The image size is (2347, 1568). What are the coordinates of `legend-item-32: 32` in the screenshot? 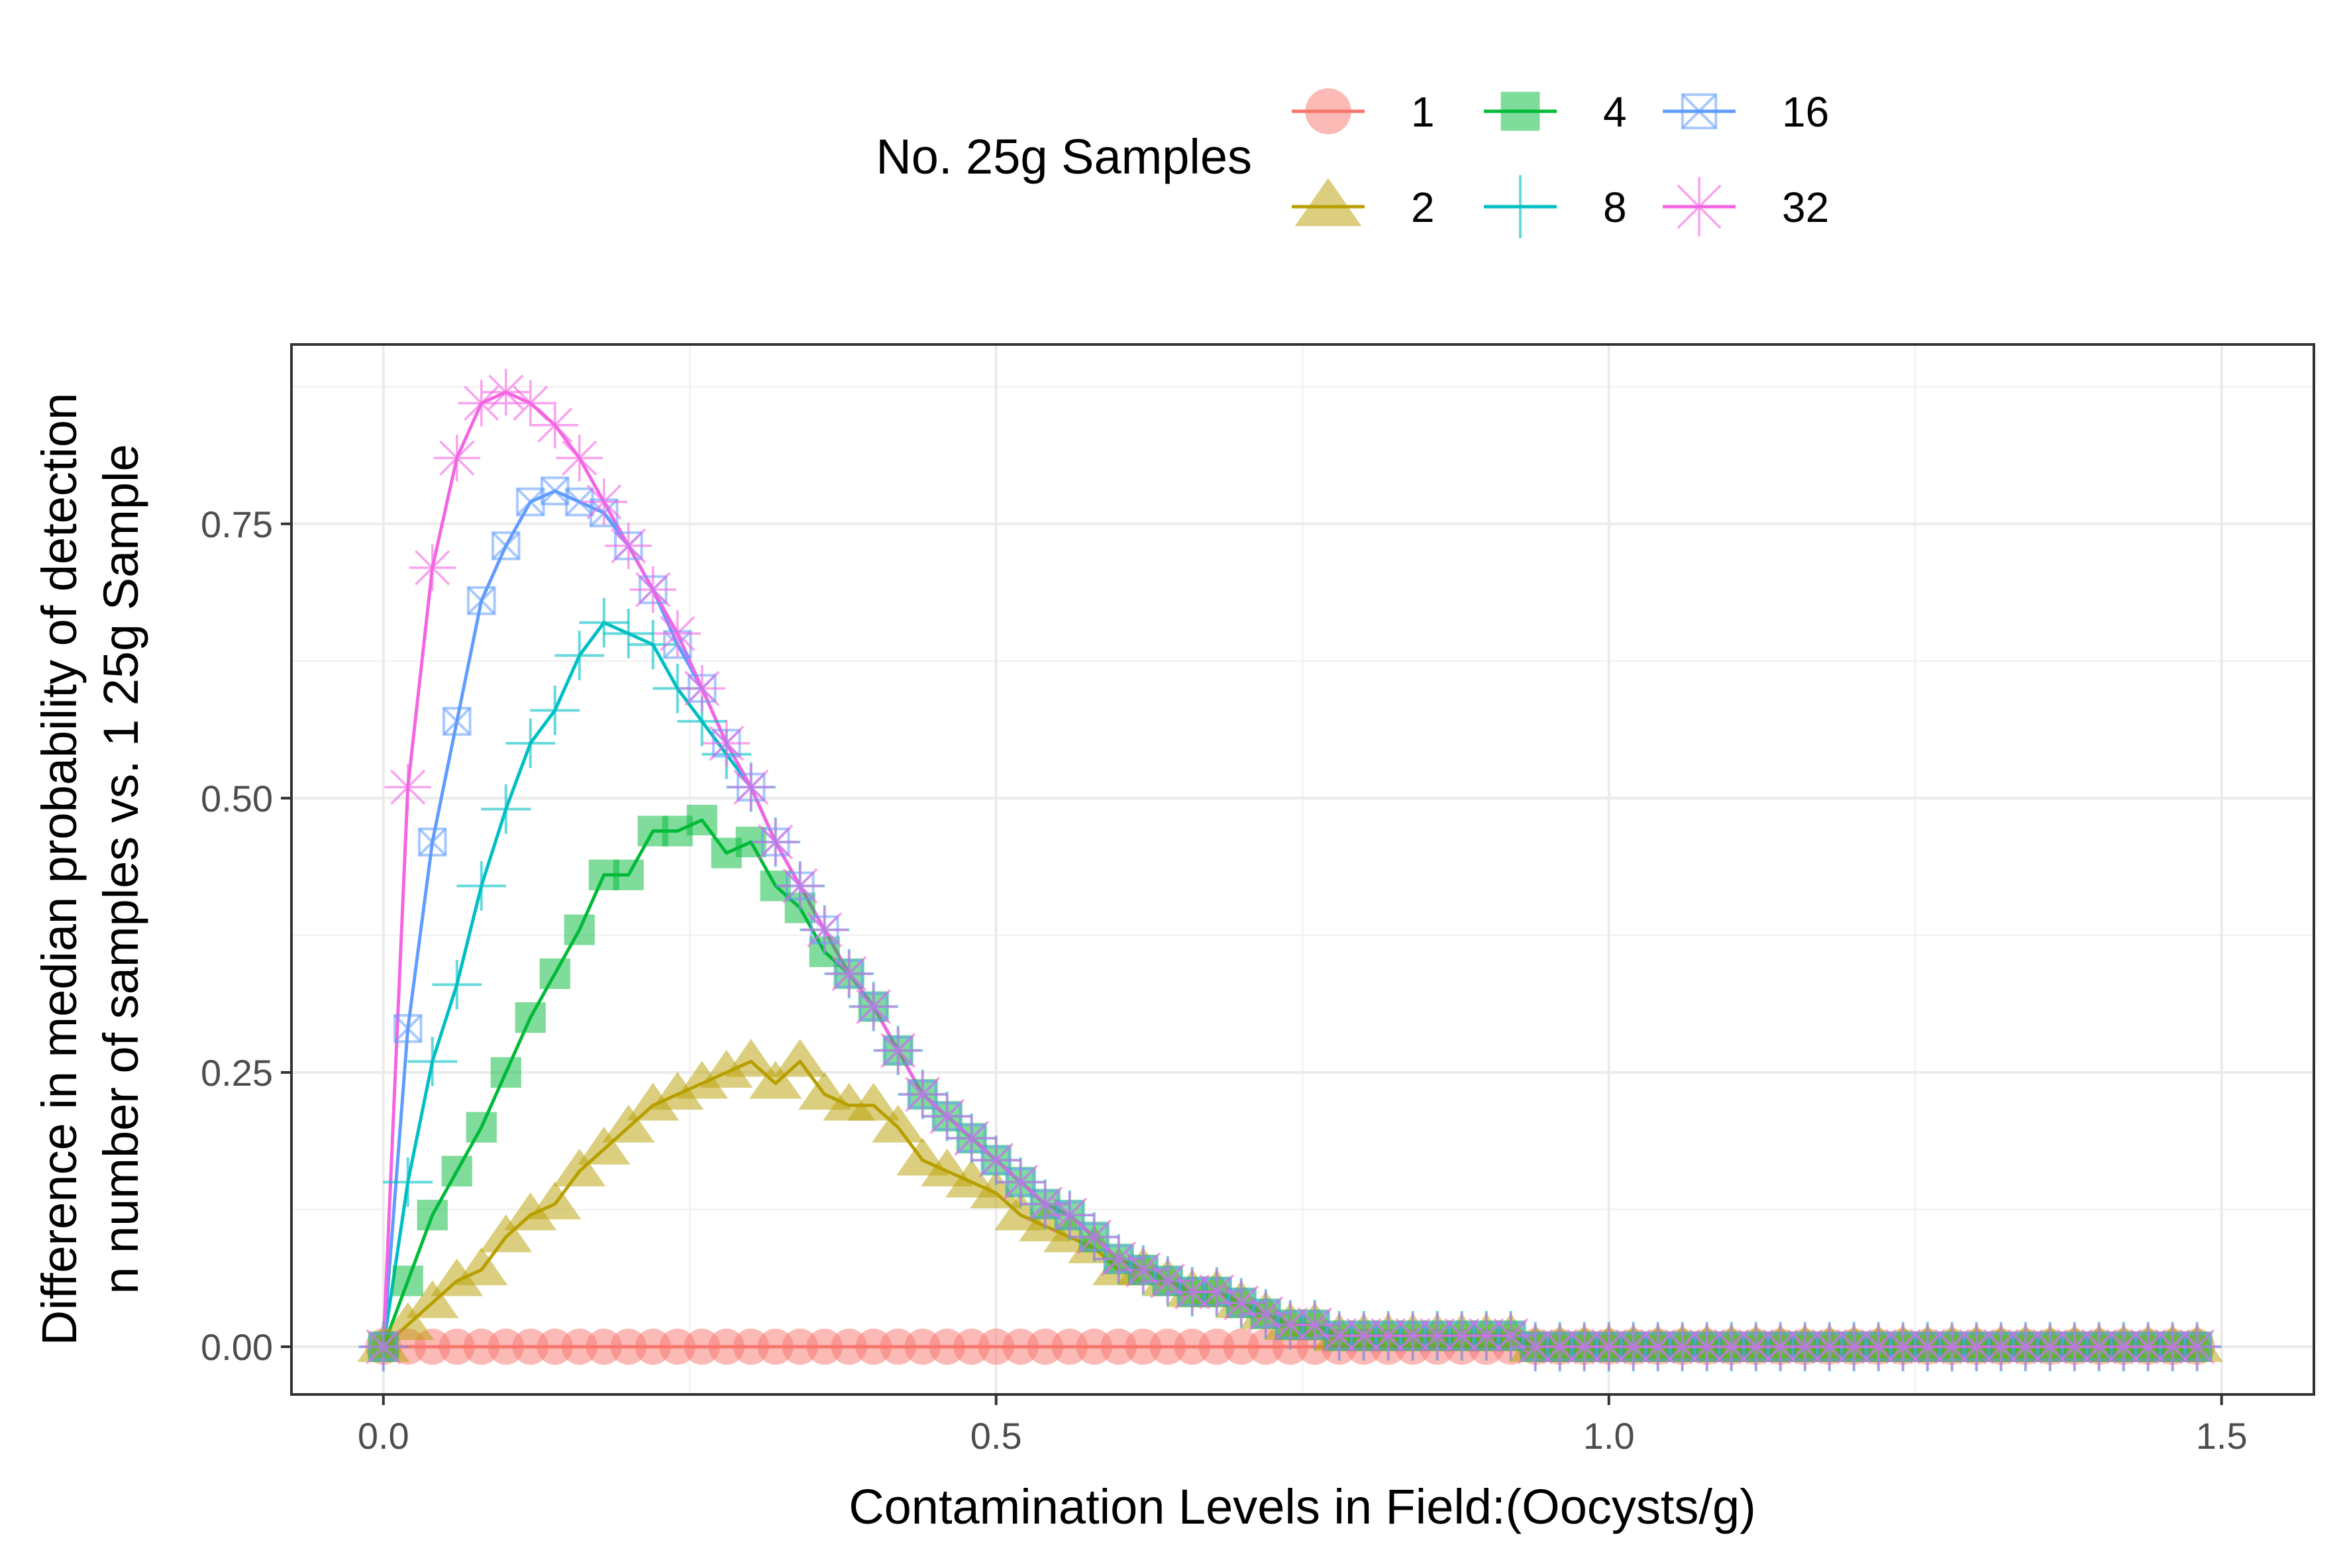 It's located at (1746, 206).